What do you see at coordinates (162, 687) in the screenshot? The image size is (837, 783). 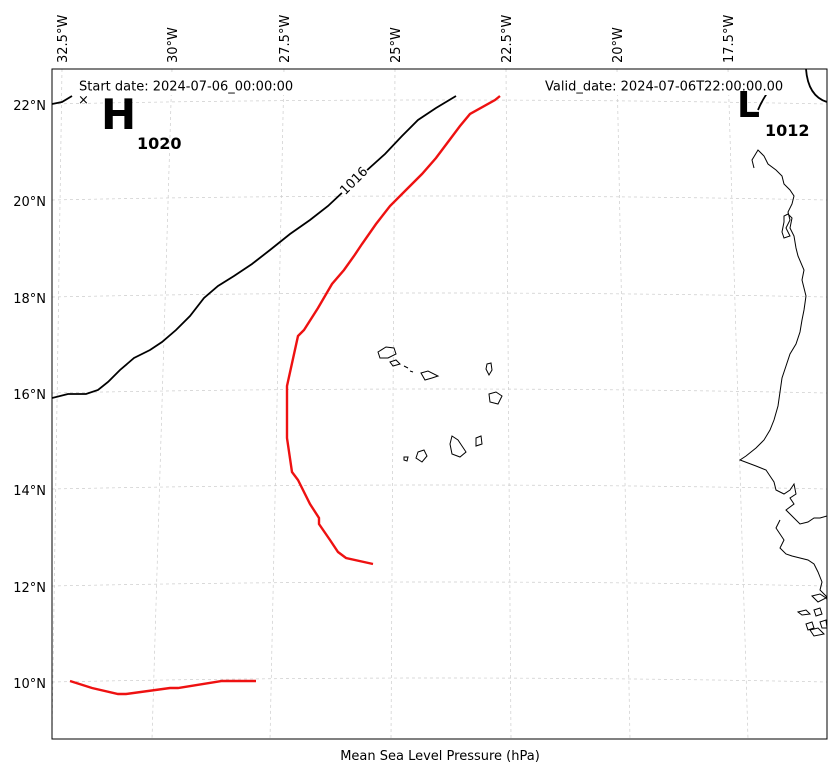 I see `storm-track-secondary` at bounding box center [162, 687].